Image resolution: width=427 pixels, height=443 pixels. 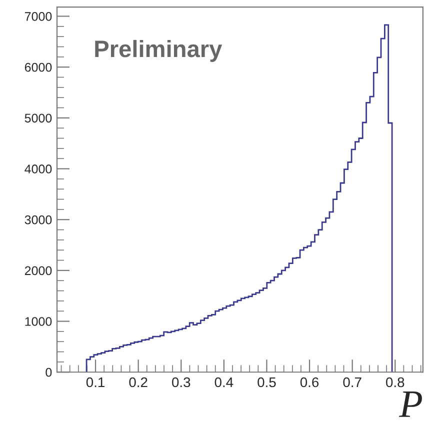 I want to click on y-tick-label: 5000, so click(x=38, y=118).